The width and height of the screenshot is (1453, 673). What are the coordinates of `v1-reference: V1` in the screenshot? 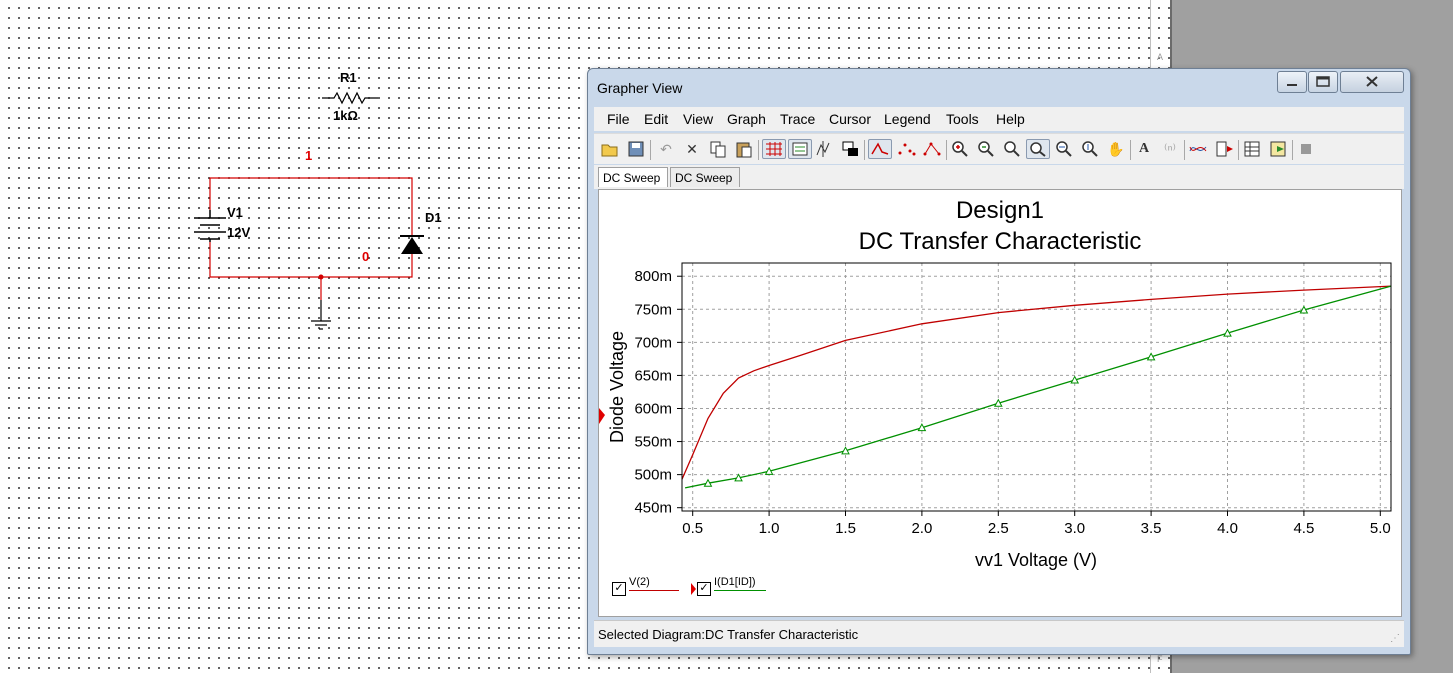 It's located at (235, 212).